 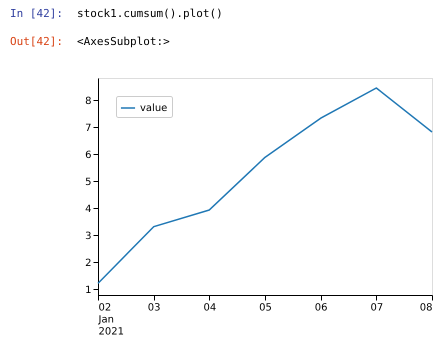 I want to click on y-tick-label: 3, so click(x=88, y=236).